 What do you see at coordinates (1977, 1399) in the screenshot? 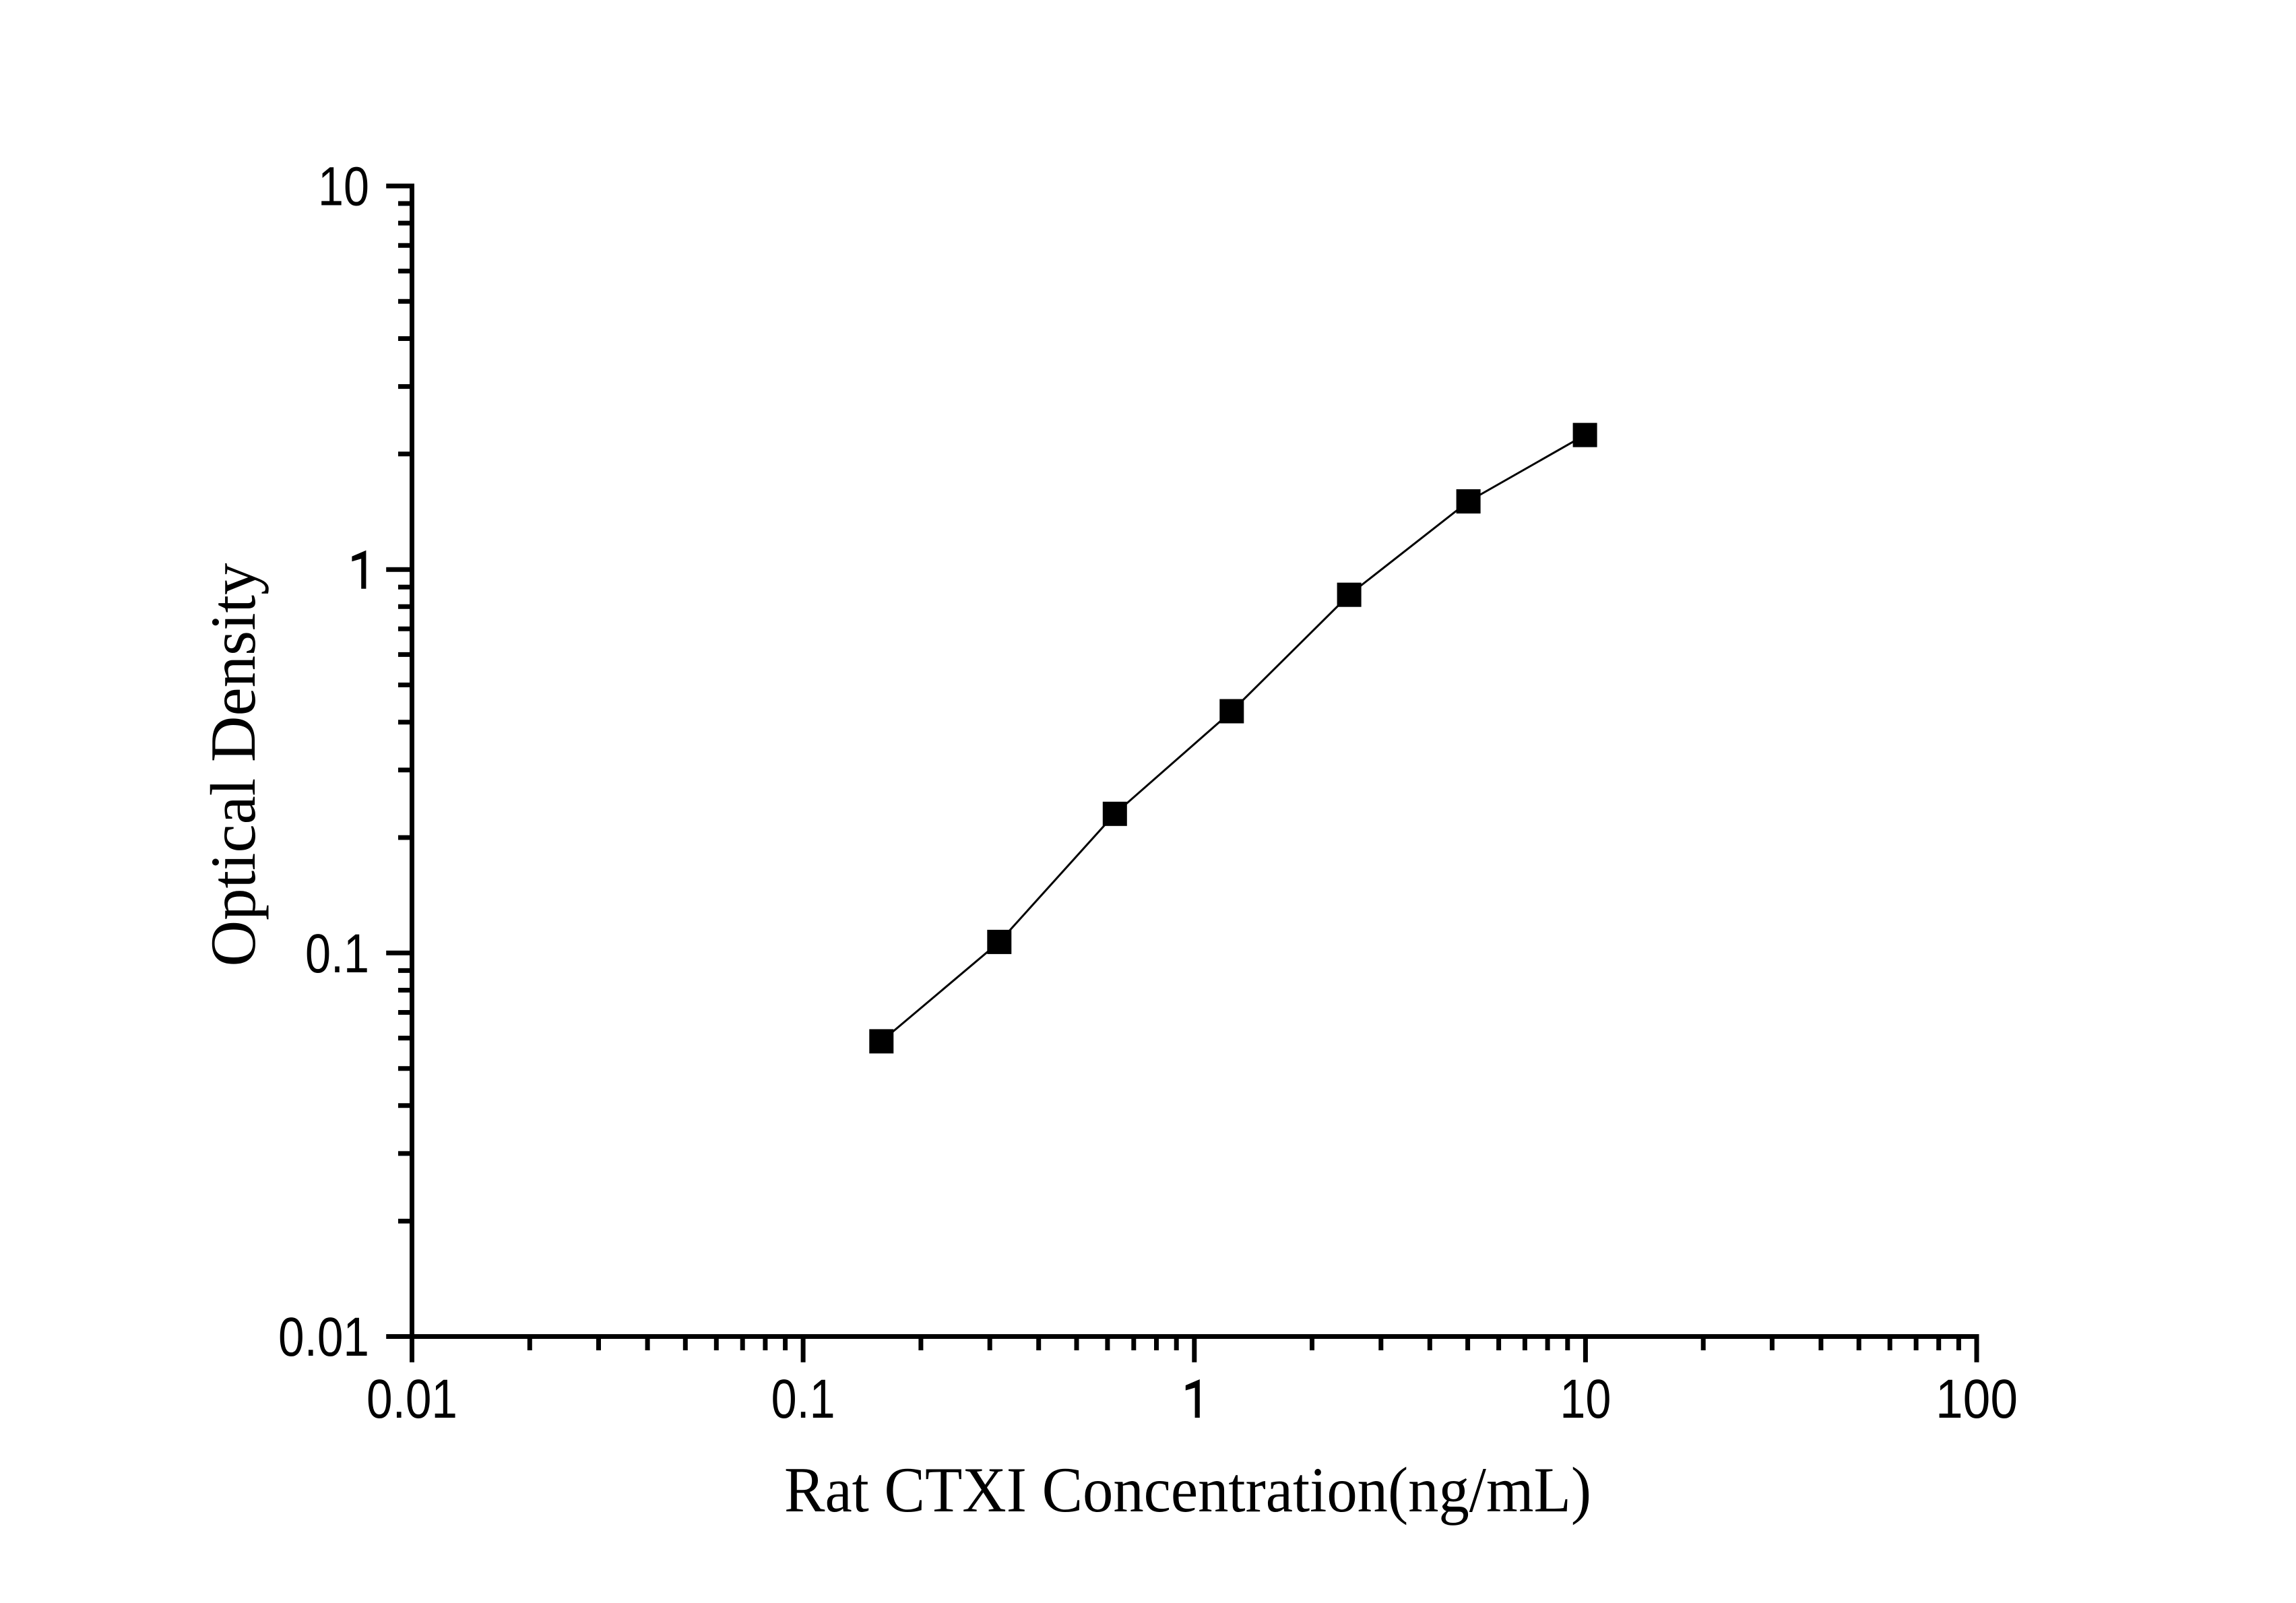
I see `svg-text: 100` at bounding box center [1977, 1399].